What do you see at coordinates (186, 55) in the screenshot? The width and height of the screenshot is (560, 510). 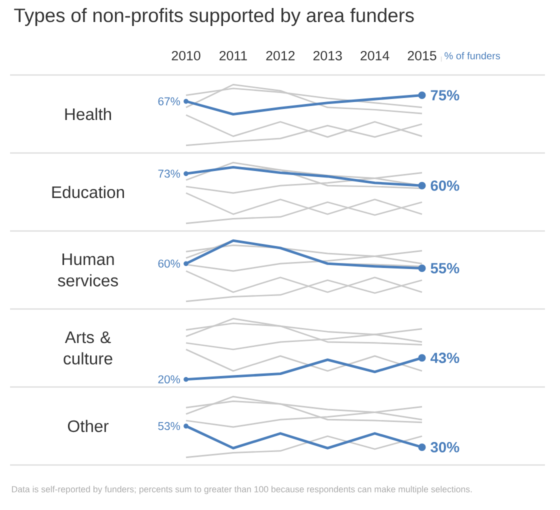 I see `x-tick-label: 2010` at bounding box center [186, 55].